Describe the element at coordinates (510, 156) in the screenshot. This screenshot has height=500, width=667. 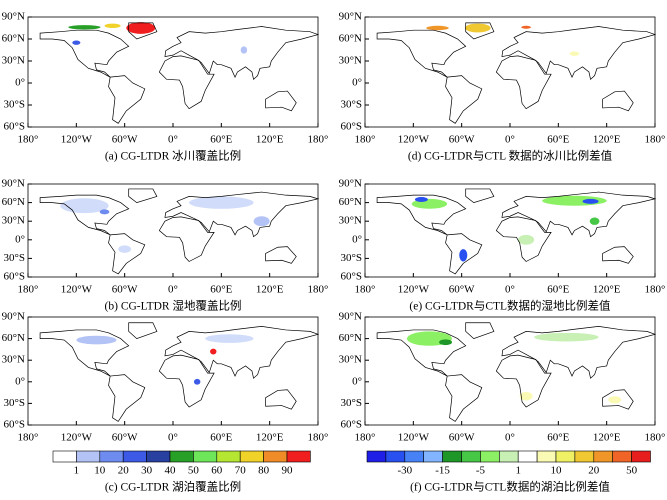
I see `panel-caption: (d) CG-LTDR与CTL 数据的冰川比例差值` at that location.